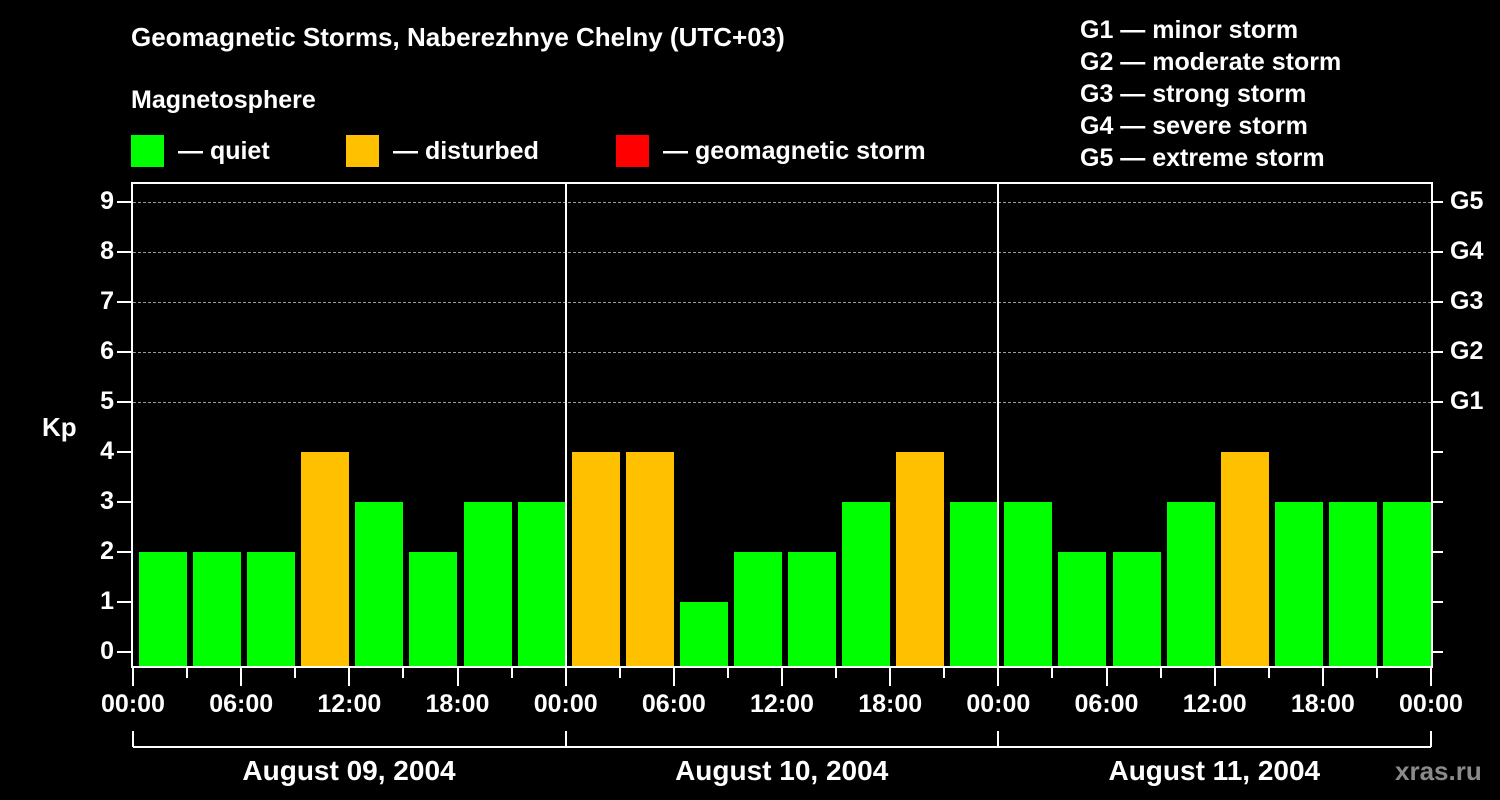  Describe the element at coordinates (200, 151) in the screenshot. I see `legend-quiet: — quiet` at that location.